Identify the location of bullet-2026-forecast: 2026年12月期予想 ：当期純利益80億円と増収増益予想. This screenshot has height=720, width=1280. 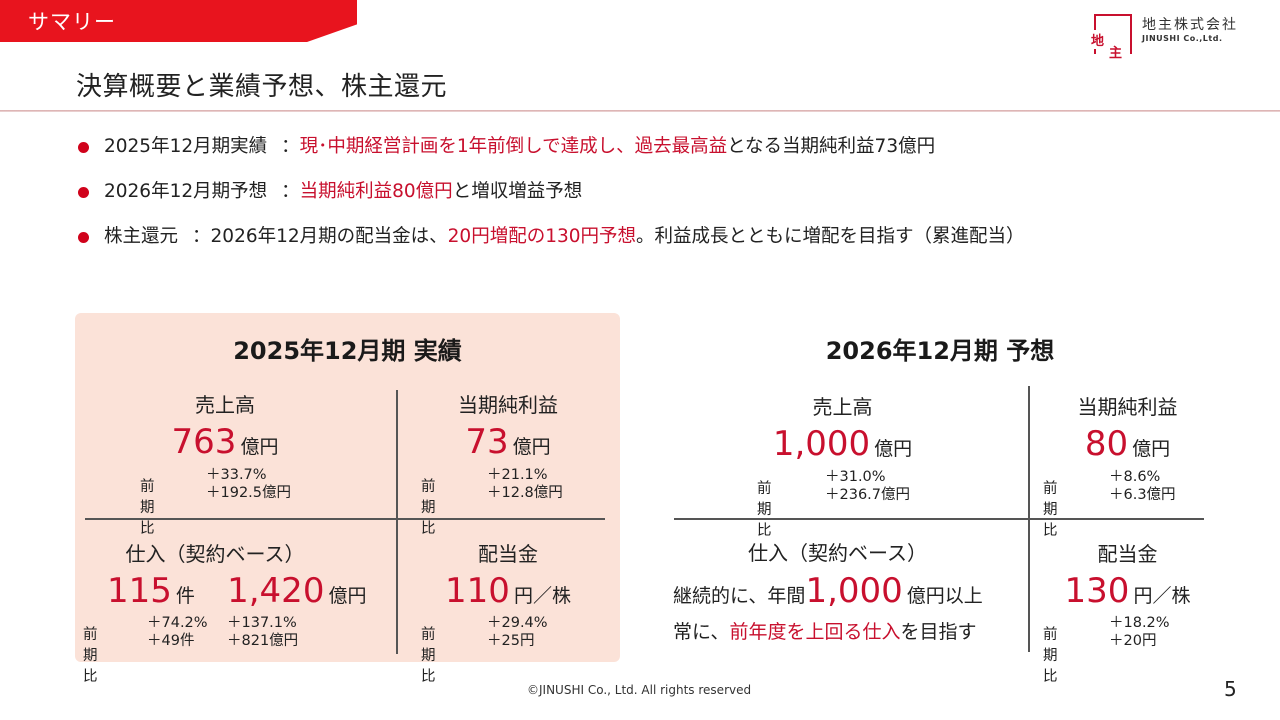
(550, 200).